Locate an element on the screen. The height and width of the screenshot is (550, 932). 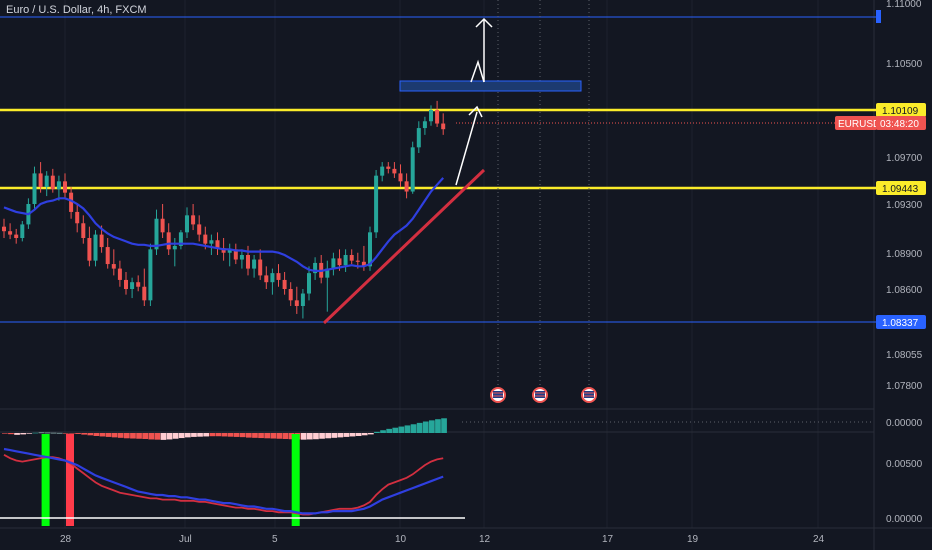
symbol-badge: EURUSD is located at coordinates (857, 123).